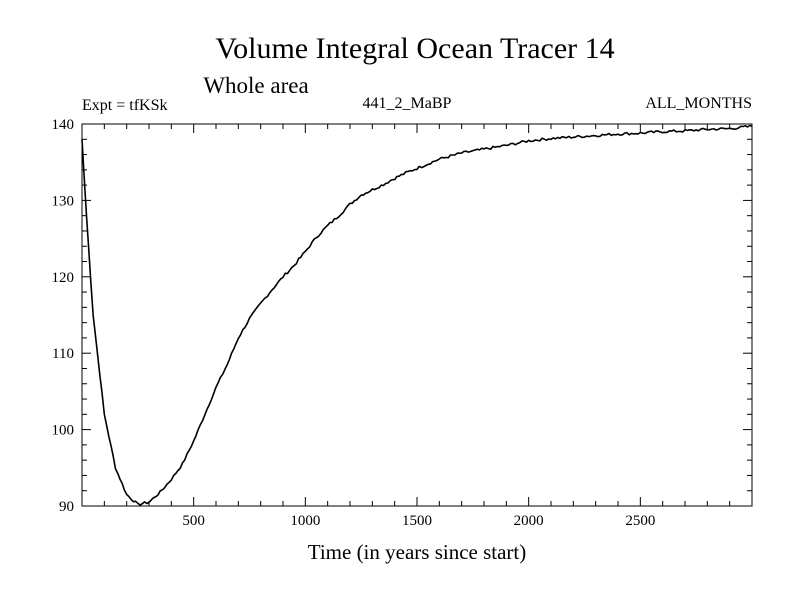 The image size is (800, 600). Describe the element at coordinates (698, 103) in the screenshot. I see `months-label: ALL_MONTHS` at that location.